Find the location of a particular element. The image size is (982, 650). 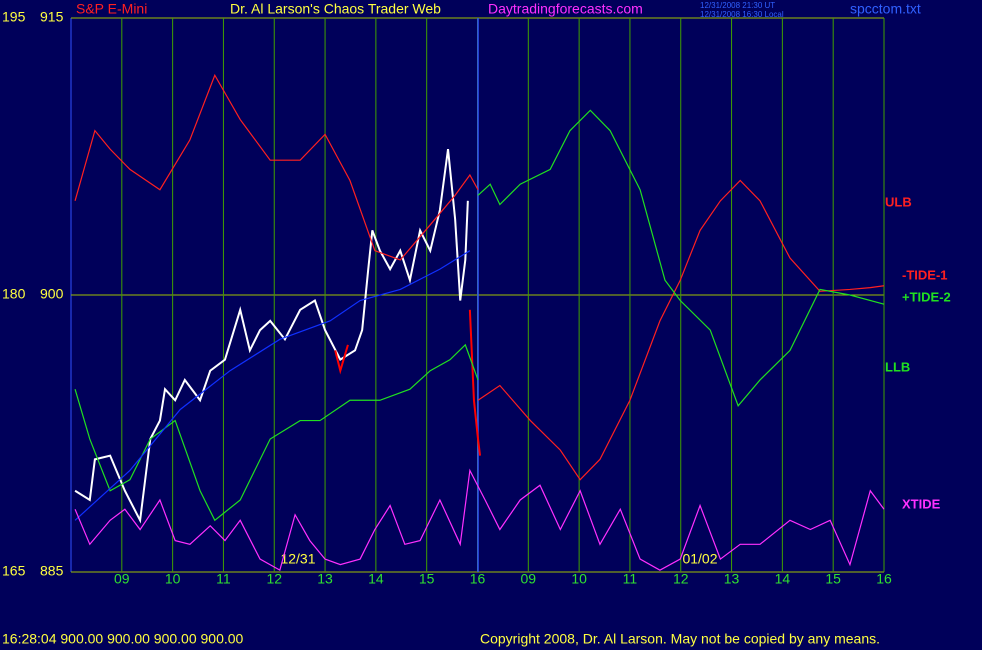

chart-title: Dr. Al Larson's Chaos Trader Web is located at coordinates (335, 9).